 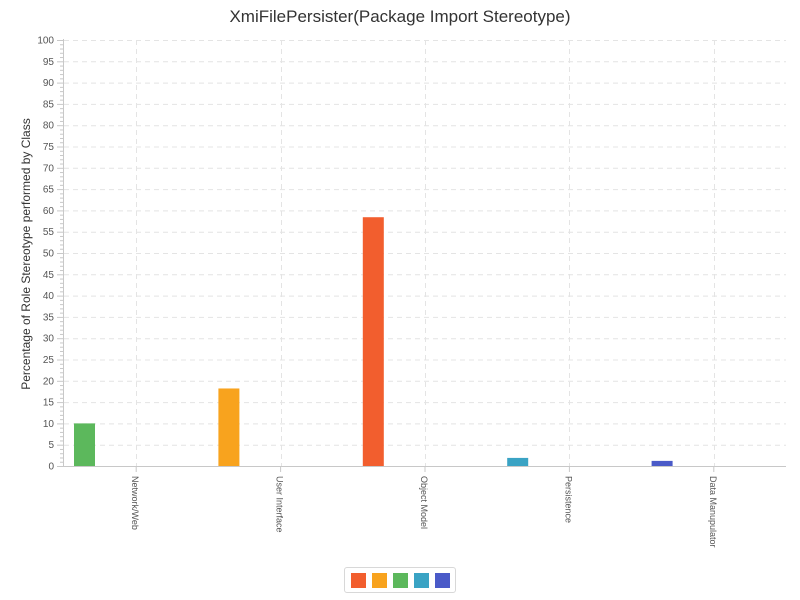 What do you see at coordinates (49, 104) in the screenshot?
I see `y-tick-label: 85` at bounding box center [49, 104].